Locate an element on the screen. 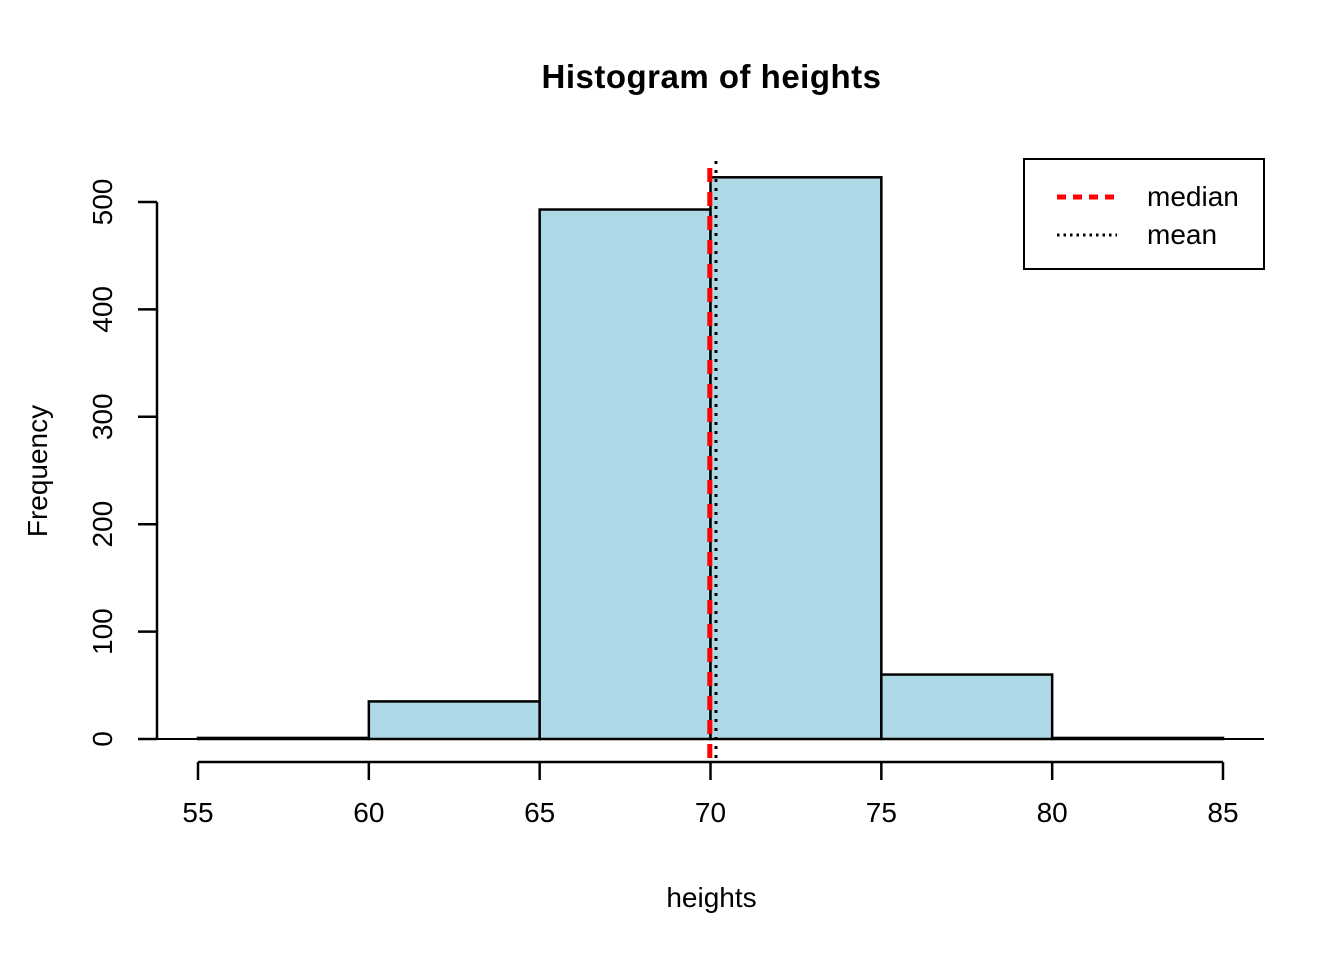  median-dashed-line-icon is located at coordinates (1087, 197).